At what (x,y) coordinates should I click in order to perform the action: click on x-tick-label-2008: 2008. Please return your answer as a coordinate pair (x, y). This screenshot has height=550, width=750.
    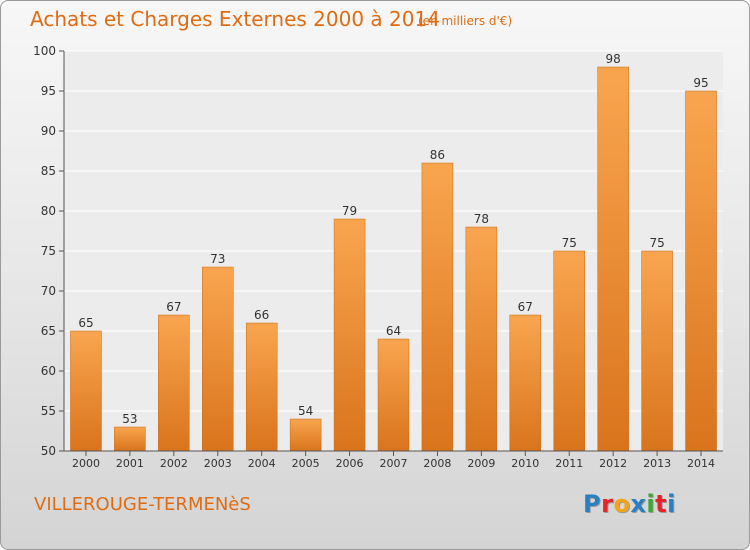
    Looking at the image, I should click on (437, 463).